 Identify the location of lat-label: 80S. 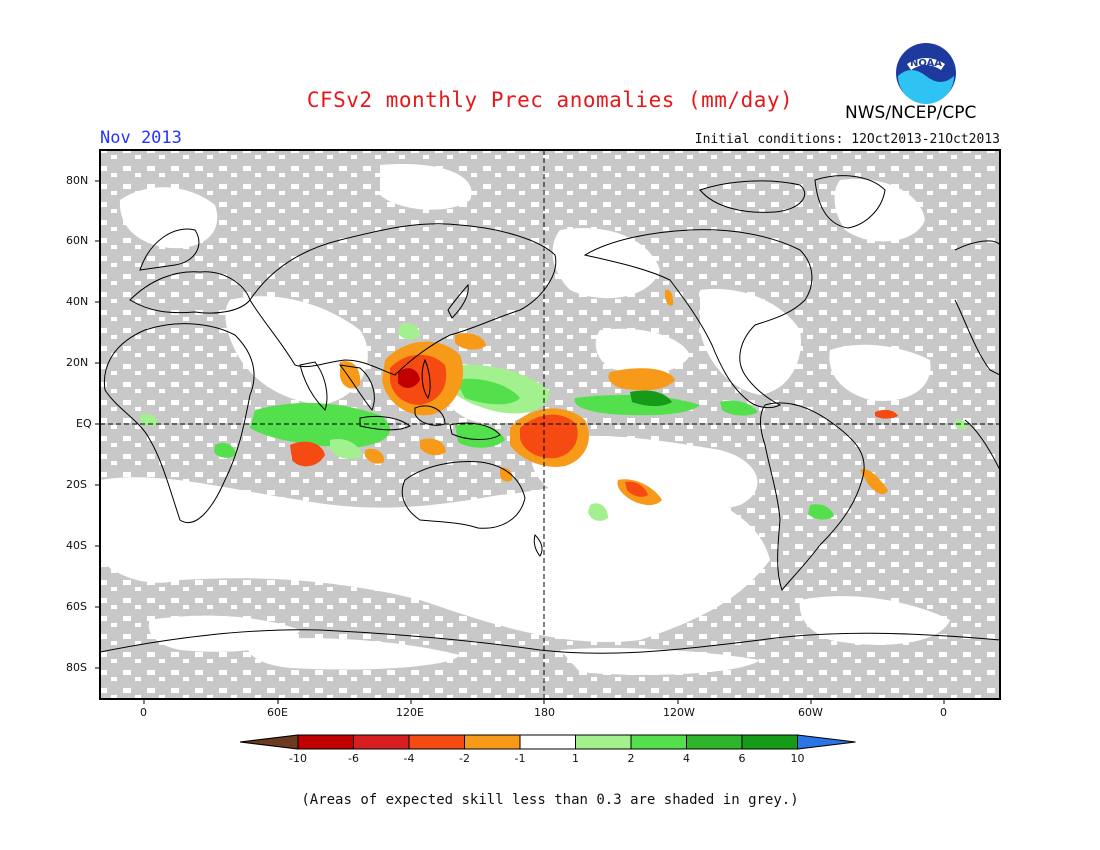
(76, 667).